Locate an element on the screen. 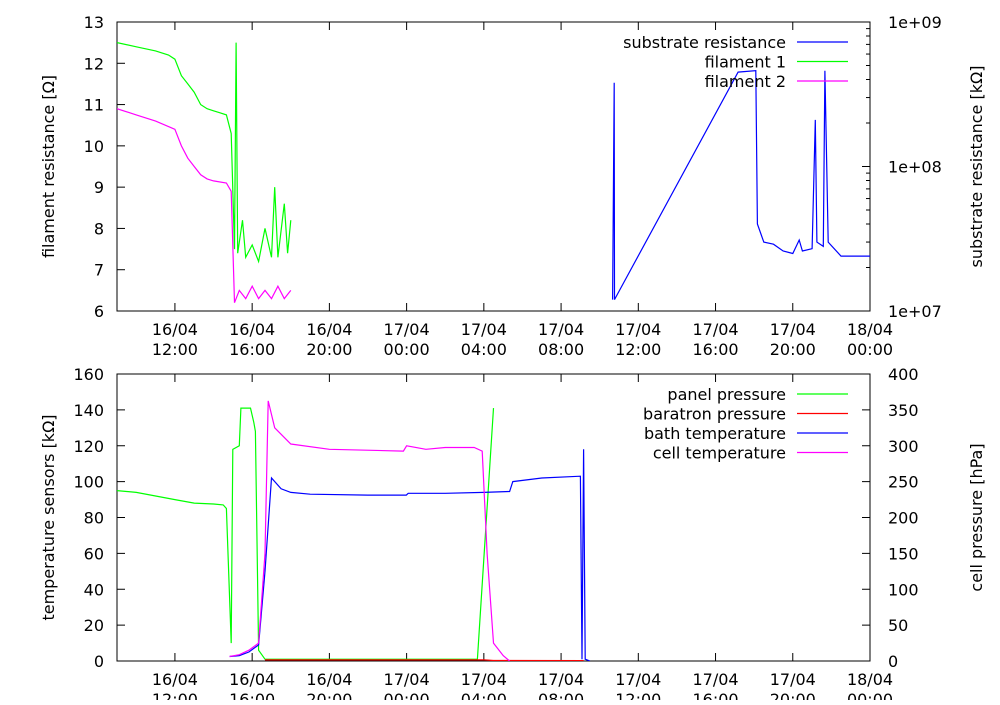  p2-y2-tick-label-0: 0 is located at coordinates (893, 661).